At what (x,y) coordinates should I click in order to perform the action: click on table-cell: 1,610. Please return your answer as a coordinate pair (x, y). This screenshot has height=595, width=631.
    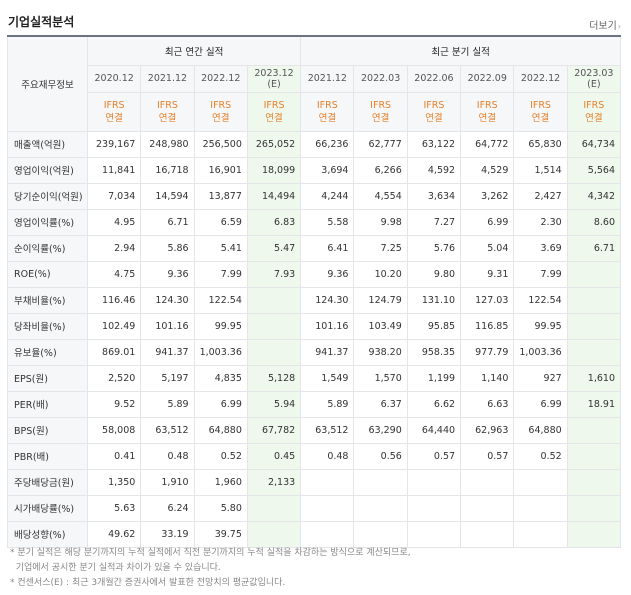
    Looking at the image, I should click on (594, 378).